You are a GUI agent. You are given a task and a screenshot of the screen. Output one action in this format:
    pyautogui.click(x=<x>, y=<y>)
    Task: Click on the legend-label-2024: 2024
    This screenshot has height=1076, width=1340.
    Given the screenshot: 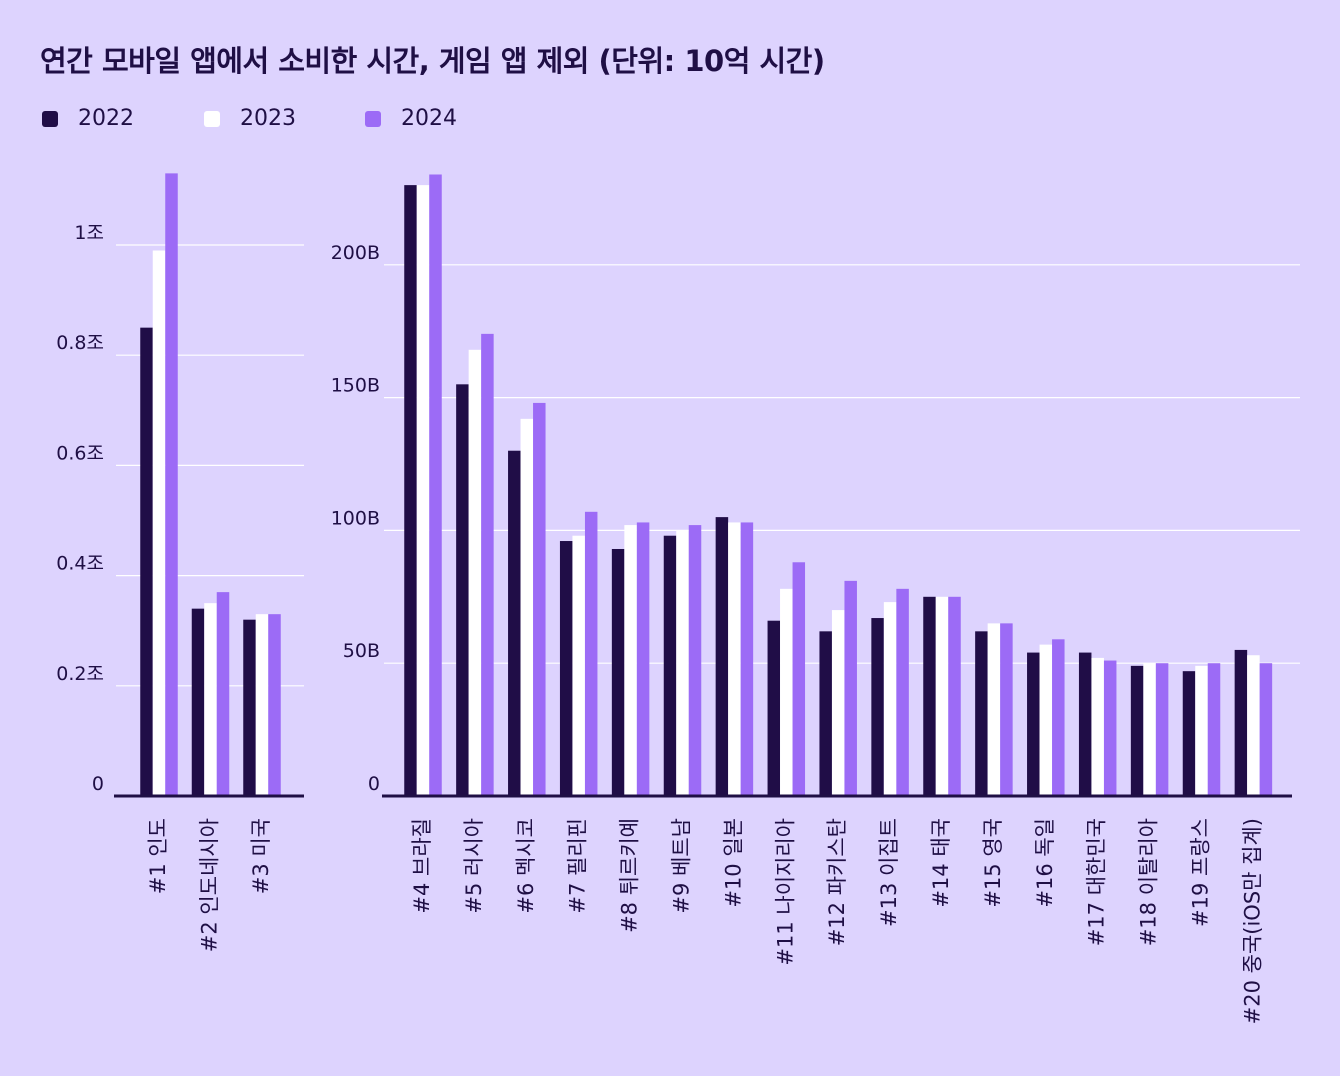 What is the action you would take?
    pyautogui.click(x=429, y=118)
    